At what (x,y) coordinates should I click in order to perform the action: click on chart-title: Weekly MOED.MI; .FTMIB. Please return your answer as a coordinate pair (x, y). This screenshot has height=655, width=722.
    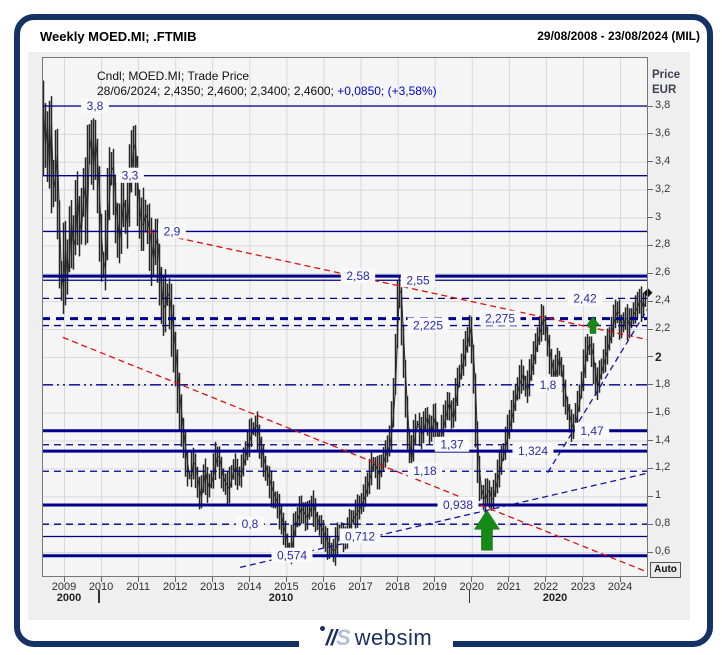
    Looking at the image, I should click on (118, 36).